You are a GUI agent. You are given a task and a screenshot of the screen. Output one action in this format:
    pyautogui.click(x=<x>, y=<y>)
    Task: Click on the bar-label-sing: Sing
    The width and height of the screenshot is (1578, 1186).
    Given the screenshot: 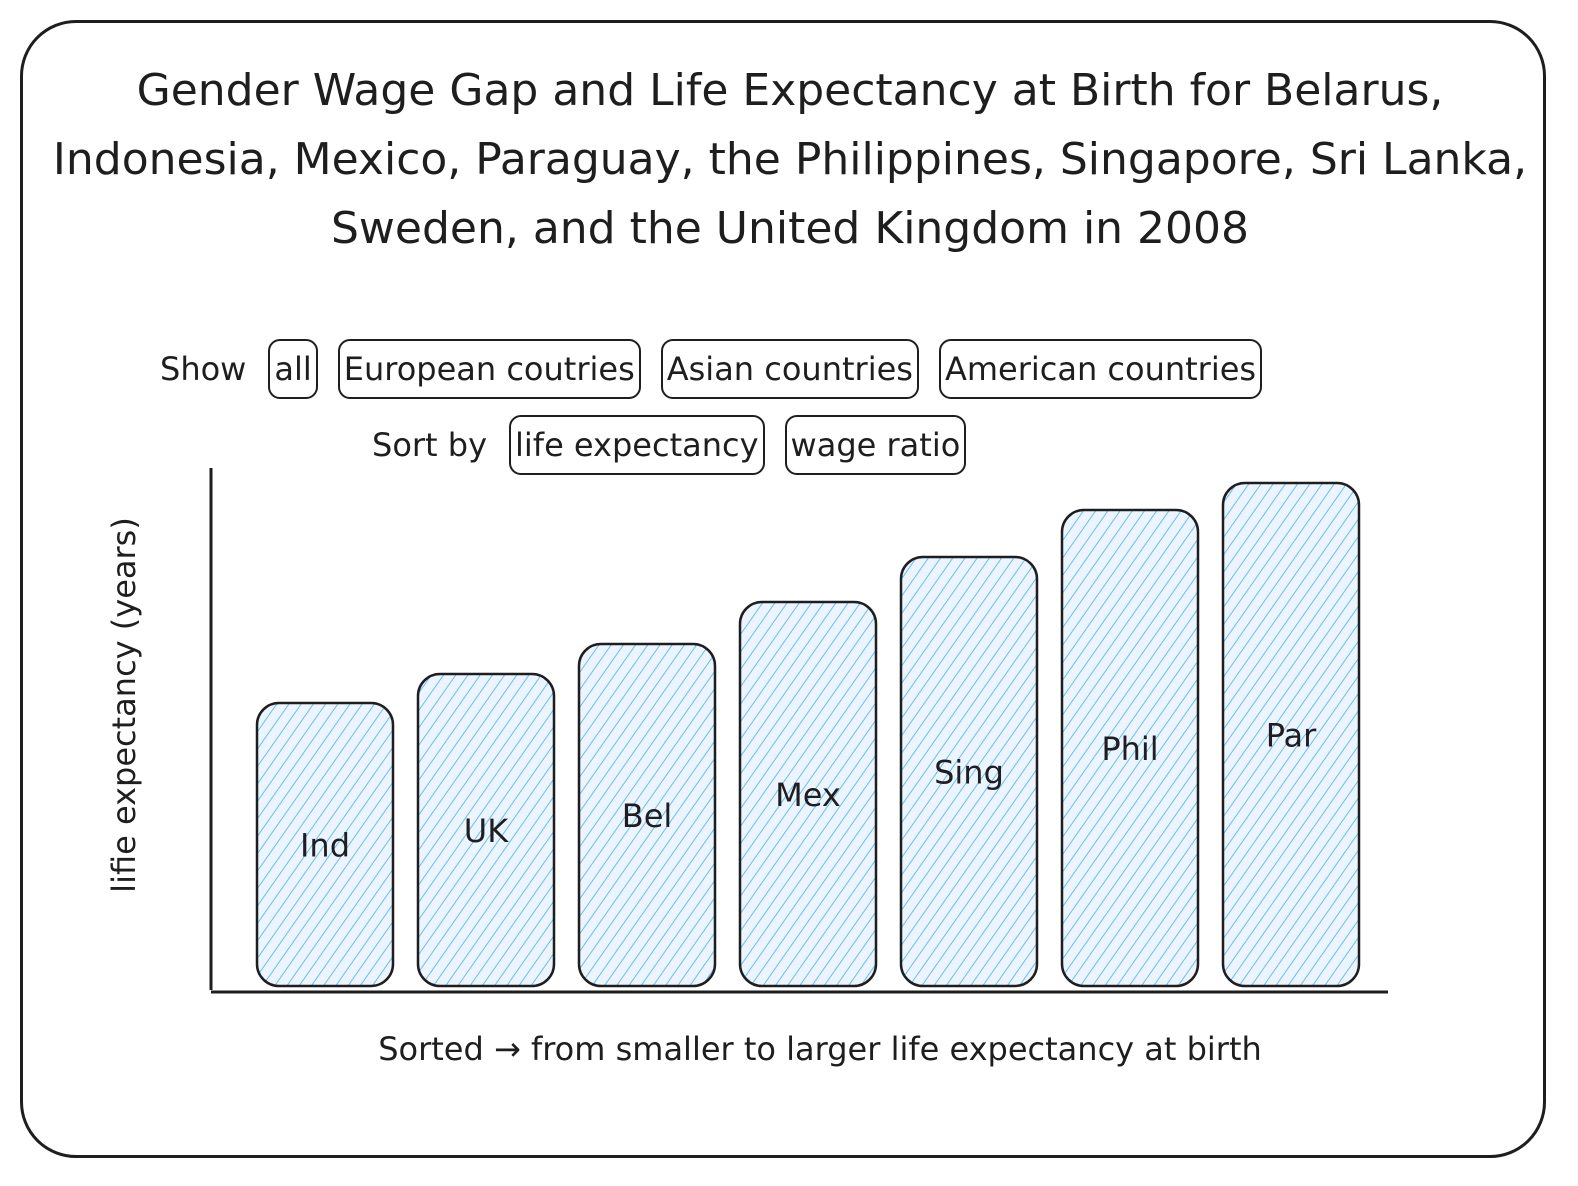 What is the action you would take?
    pyautogui.click(x=969, y=773)
    